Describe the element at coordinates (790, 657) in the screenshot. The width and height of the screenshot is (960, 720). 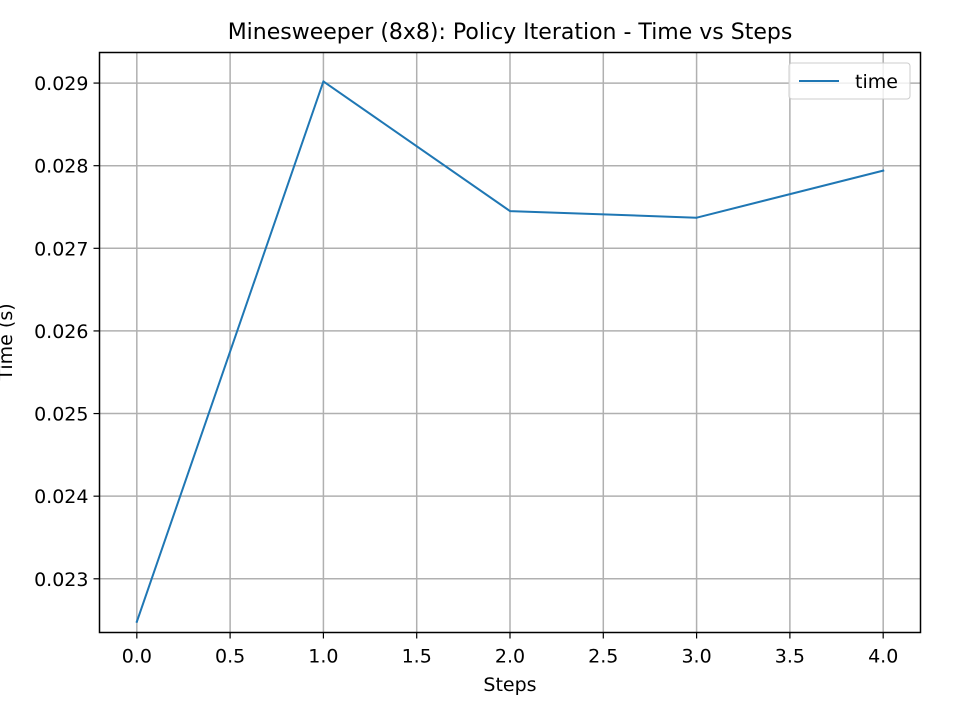
I see `x-tick-label: 3.5` at that location.